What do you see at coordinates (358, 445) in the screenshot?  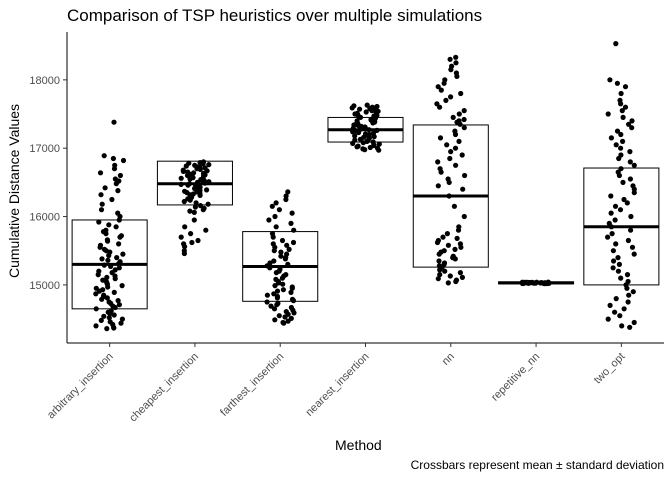 I see `x-axis-title: Method` at bounding box center [358, 445].